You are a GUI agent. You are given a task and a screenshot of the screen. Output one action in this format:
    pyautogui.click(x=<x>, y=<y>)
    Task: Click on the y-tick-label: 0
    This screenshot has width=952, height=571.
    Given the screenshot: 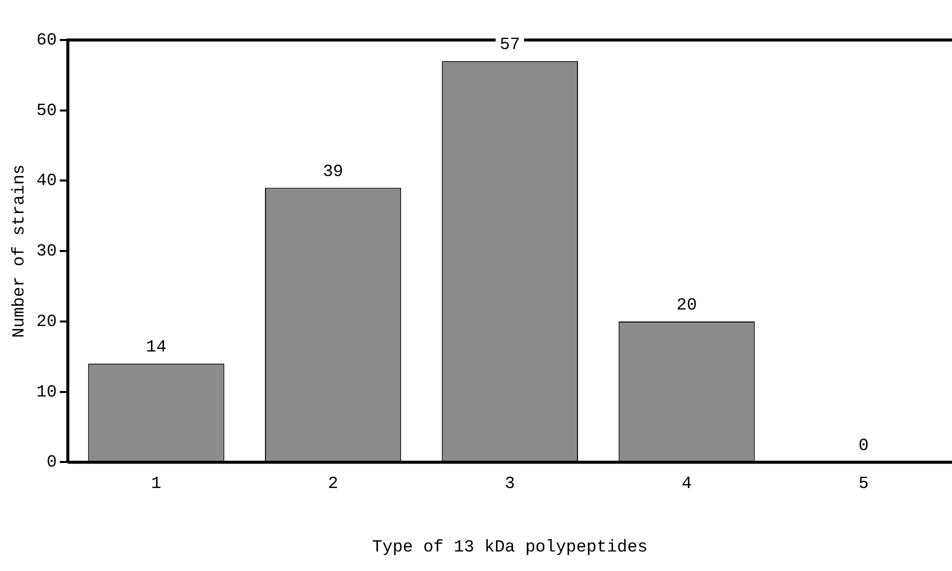 What is the action you would take?
    pyautogui.click(x=51, y=463)
    